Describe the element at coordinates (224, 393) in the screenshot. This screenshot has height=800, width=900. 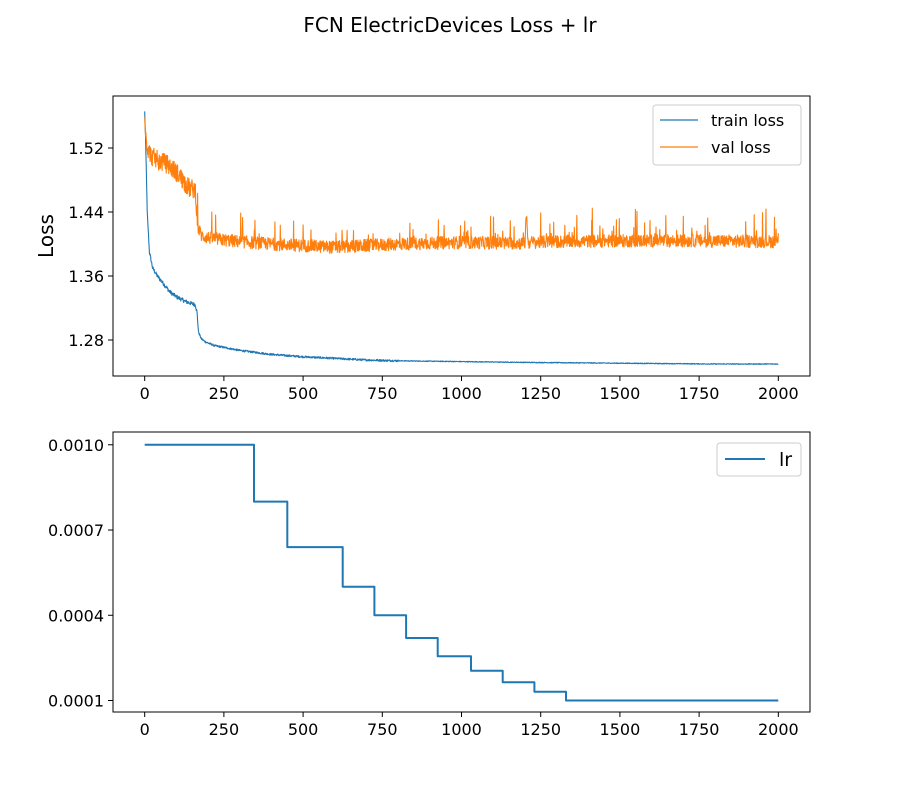
I see `loss-xtick-label: 250` at that location.